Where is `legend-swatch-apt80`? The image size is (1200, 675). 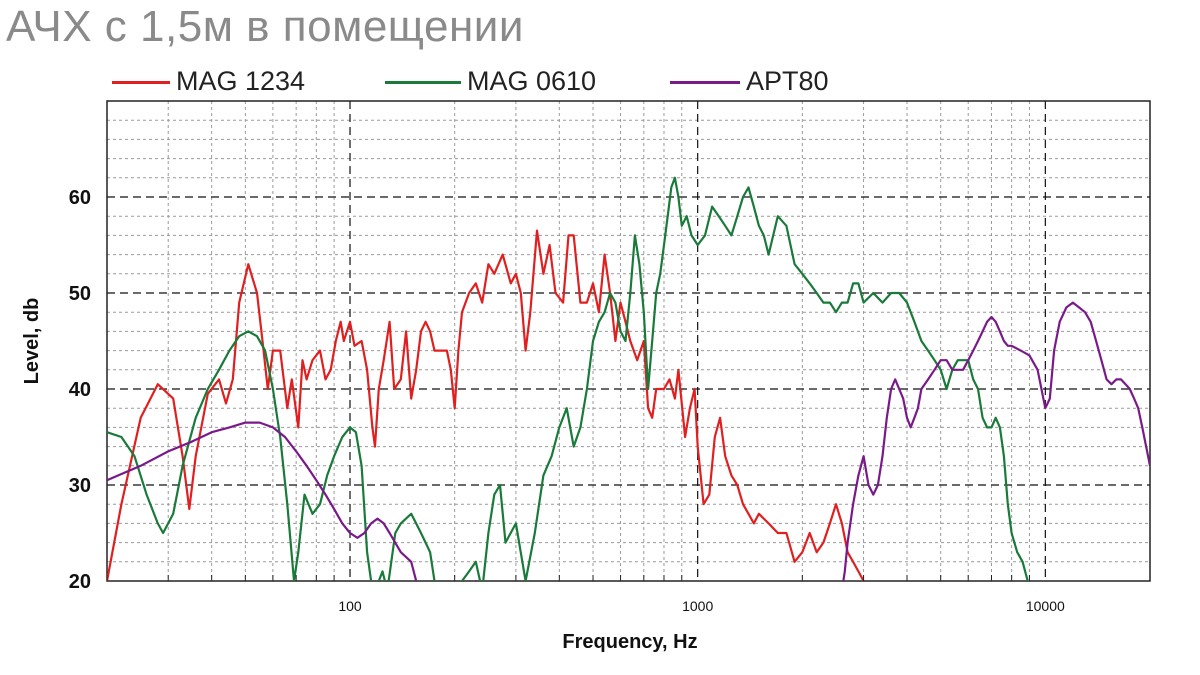
legend-swatch-apt80 is located at coordinates (705, 82).